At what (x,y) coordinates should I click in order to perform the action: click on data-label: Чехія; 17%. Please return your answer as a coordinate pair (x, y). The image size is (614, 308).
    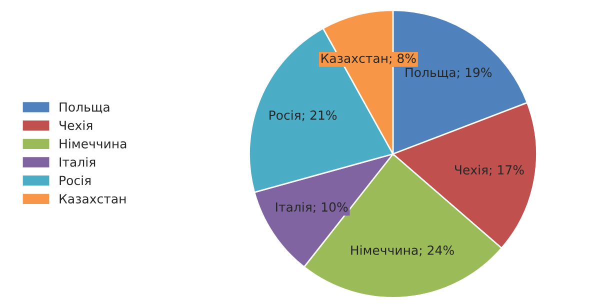
    Looking at the image, I should click on (489, 170).